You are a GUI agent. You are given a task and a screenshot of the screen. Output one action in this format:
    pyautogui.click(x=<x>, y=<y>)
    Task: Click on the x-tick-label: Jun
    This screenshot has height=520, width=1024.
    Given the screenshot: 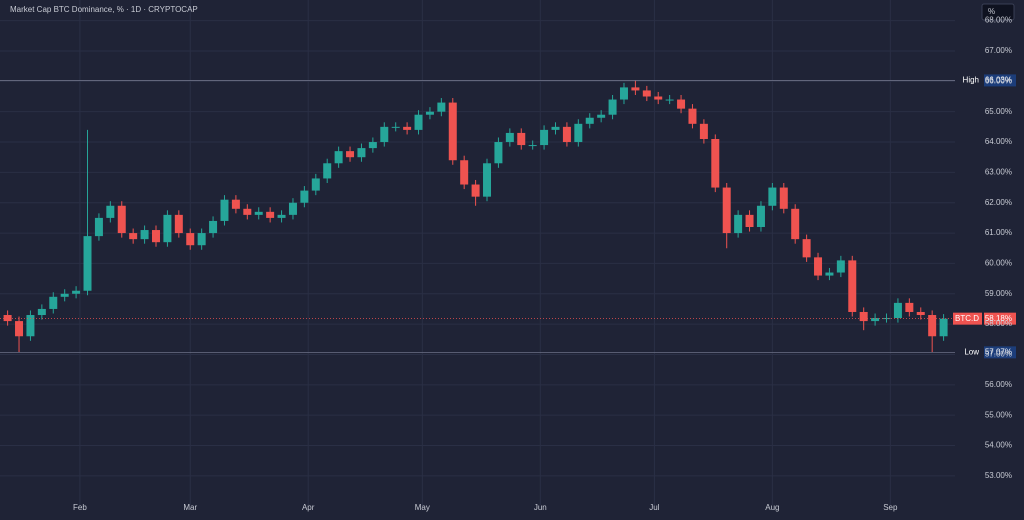 What is the action you would take?
    pyautogui.click(x=540, y=507)
    